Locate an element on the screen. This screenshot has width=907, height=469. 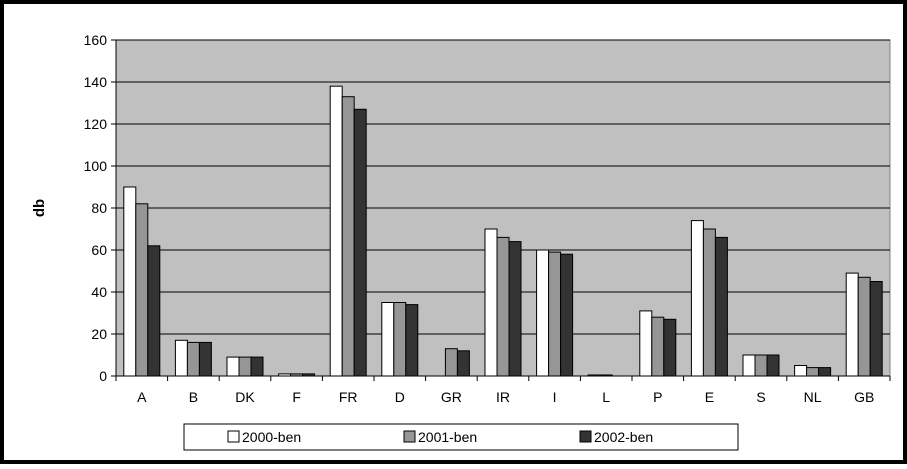
x-category-label: FR is located at coordinates (348, 397).